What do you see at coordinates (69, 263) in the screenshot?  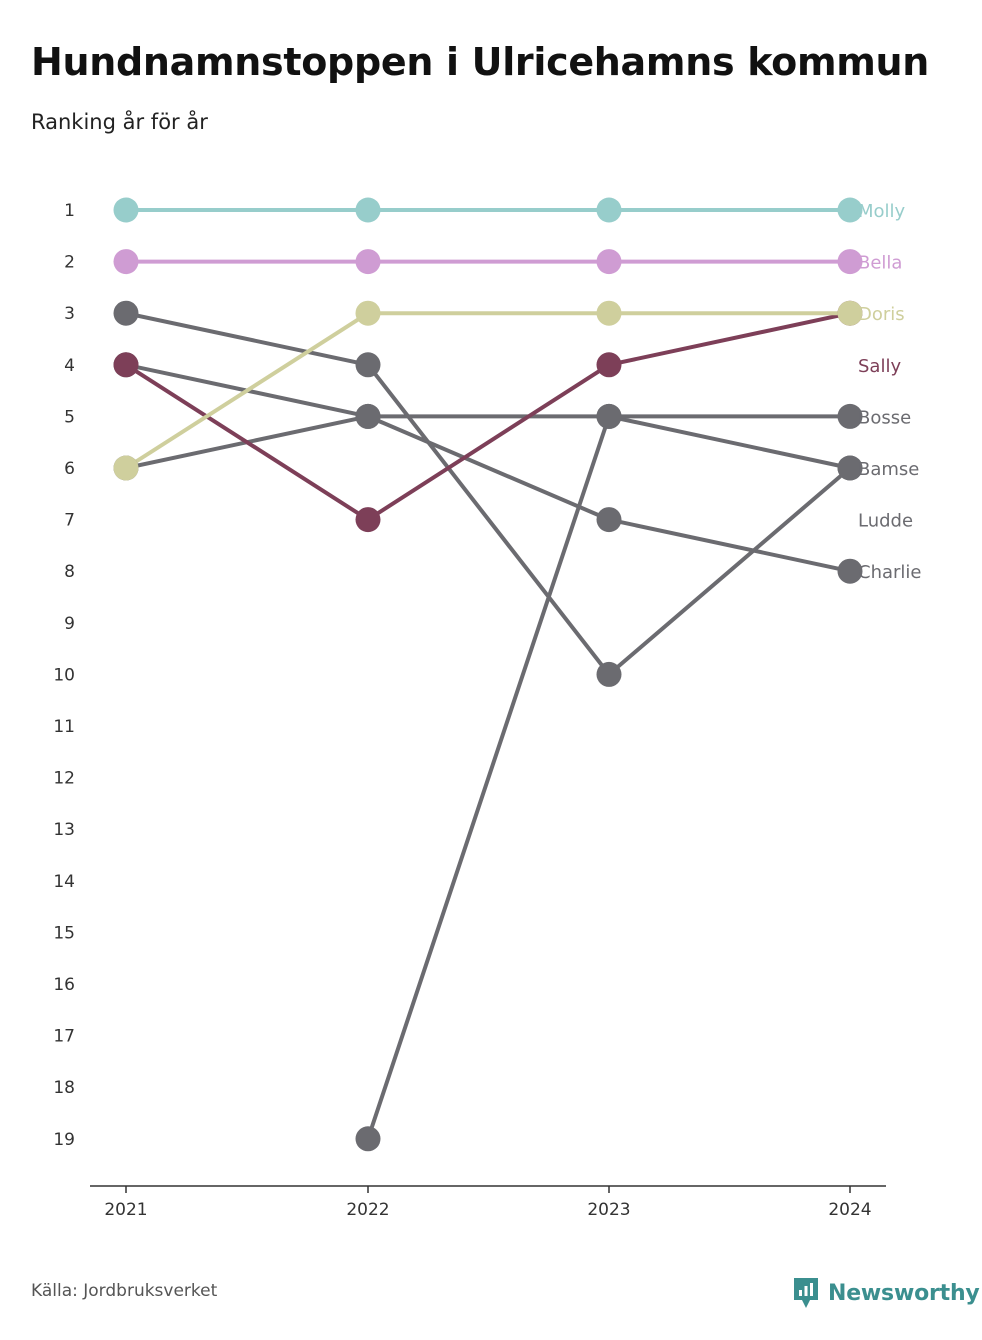 I see `y-tick-label: 2` at bounding box center [69, 263].